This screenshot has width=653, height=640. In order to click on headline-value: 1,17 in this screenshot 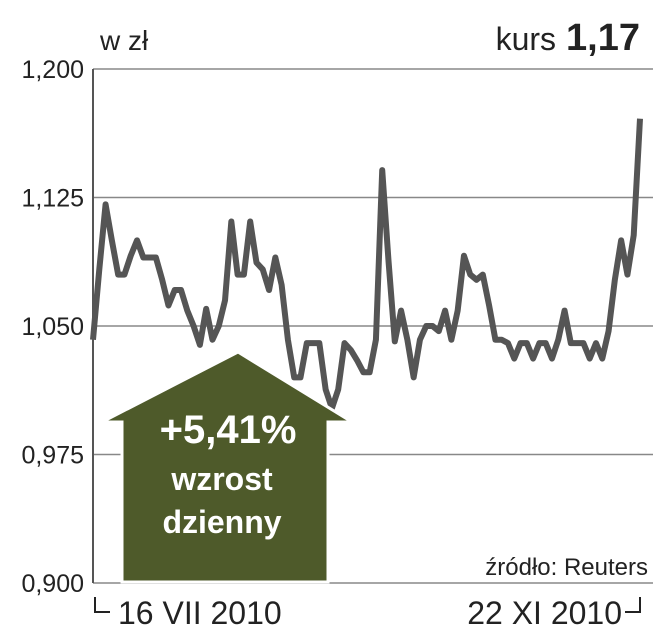, I will do `click(603, 38)`.